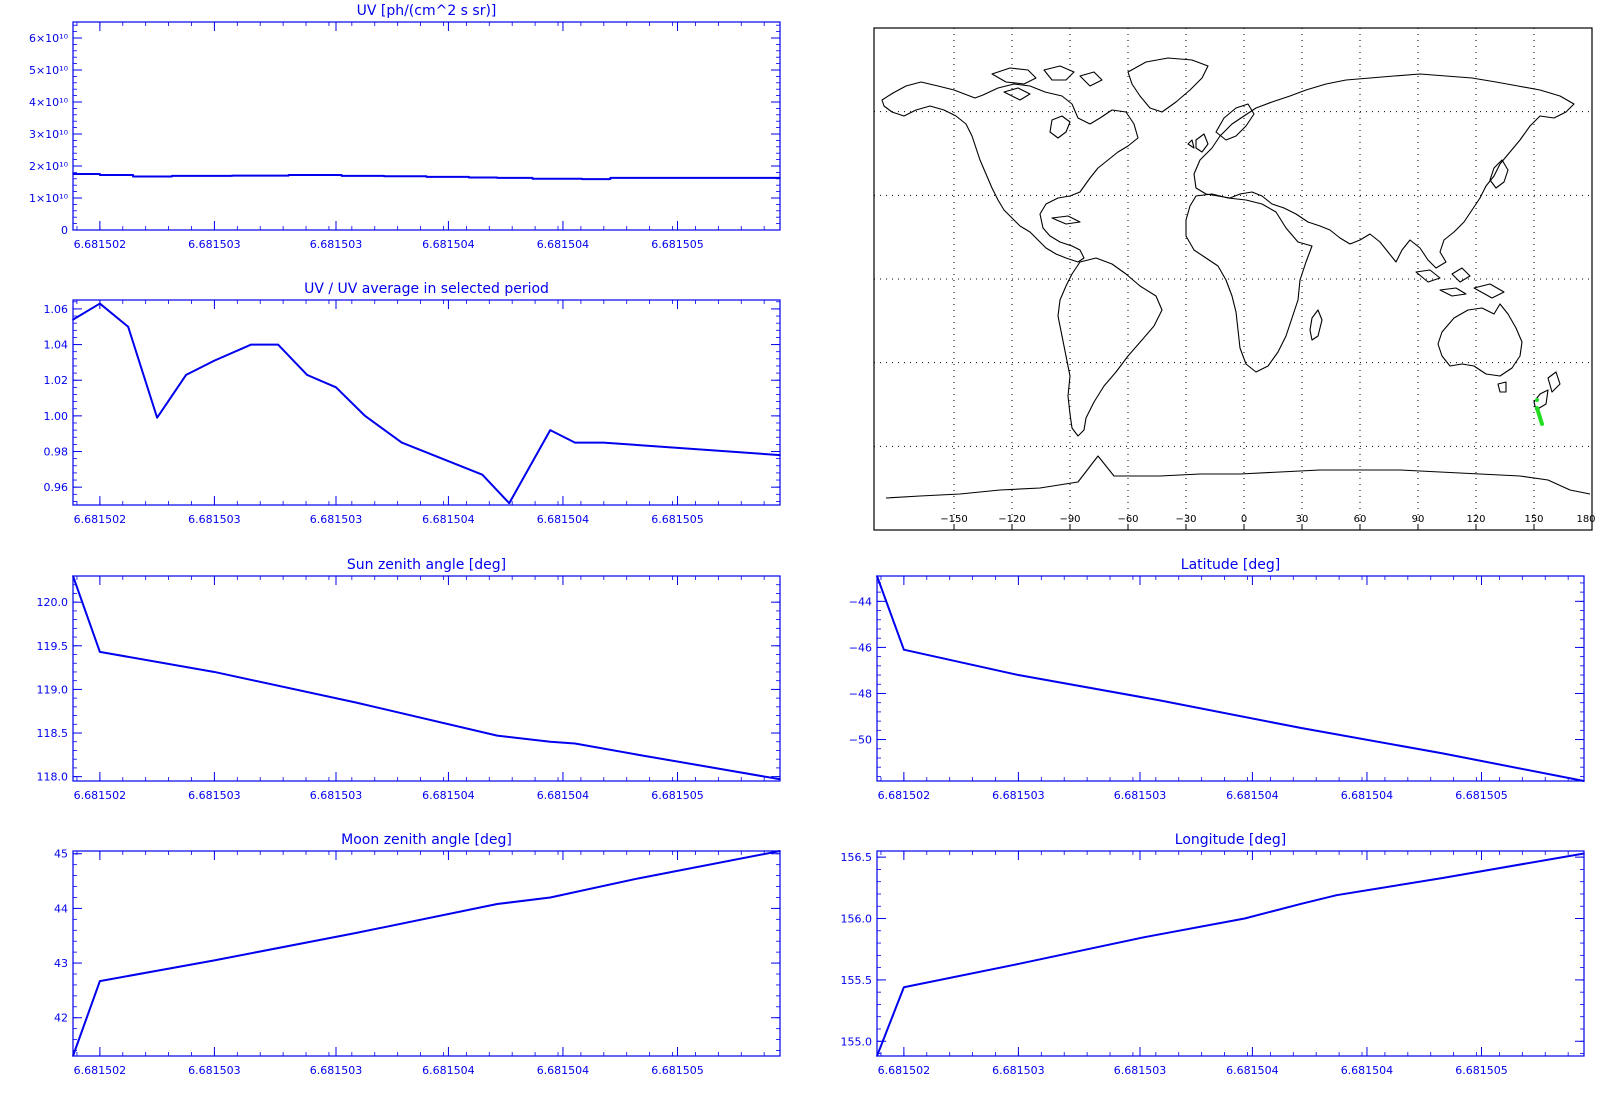 The height and width of the screenshot is (1100, 1600). What do you see at coordinates (1110, 347) in the screenshot?
I see `south-america-coastline` at bounding box center [1110, 347].